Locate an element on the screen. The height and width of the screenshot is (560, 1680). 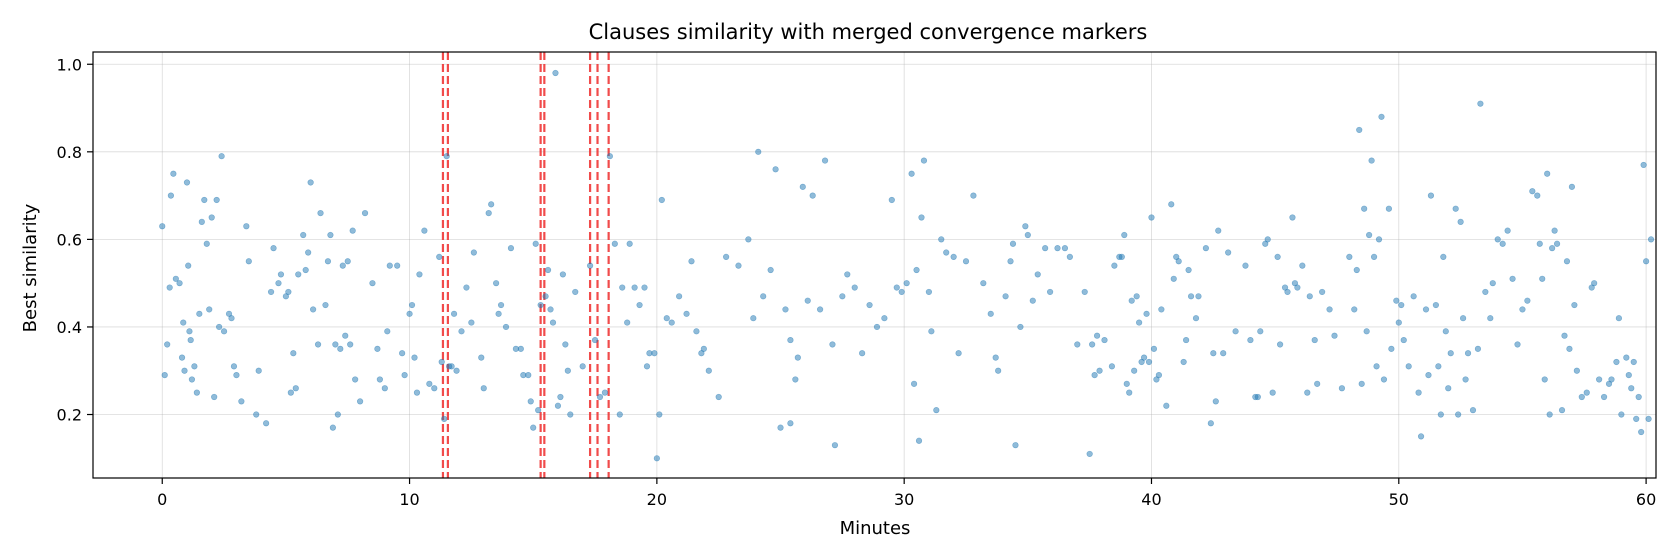
x-tick-label: 60 is located at coordinates (1646, 499).